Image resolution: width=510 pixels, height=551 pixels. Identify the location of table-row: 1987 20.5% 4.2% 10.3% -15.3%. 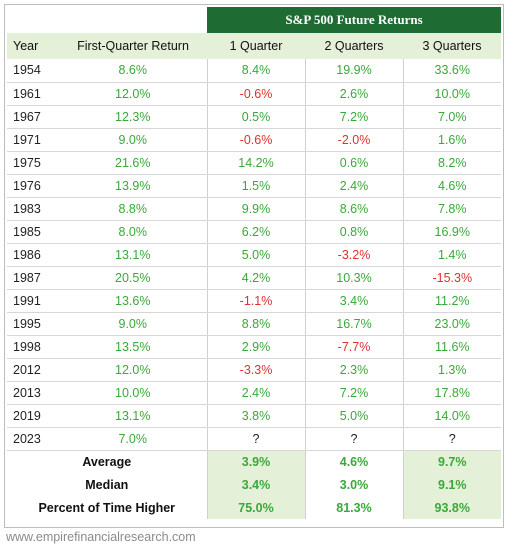
(254, 278).